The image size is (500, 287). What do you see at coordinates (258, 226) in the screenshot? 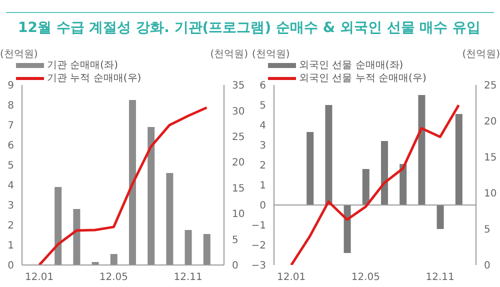
I see `y-tick-label: −1` at bounding box center [258, 226].